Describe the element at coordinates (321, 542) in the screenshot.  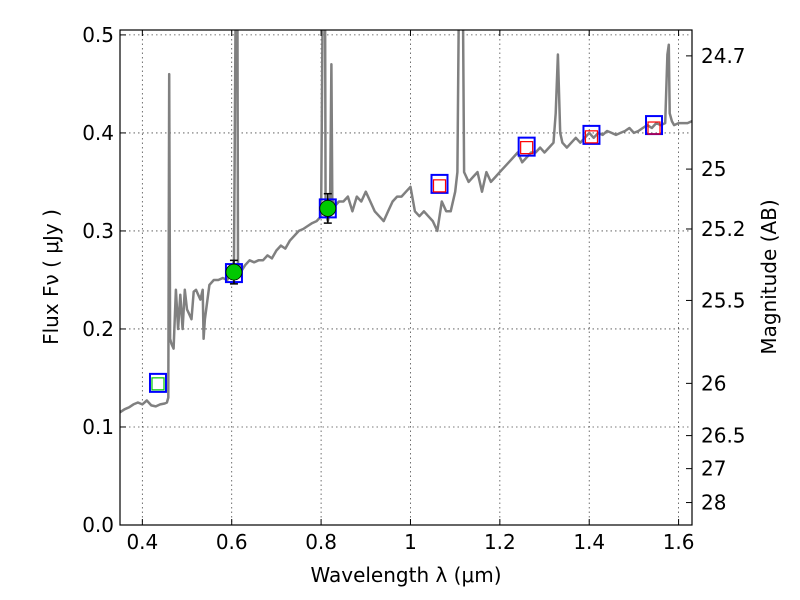
I see `x-tick-label: 0.8` at that location.